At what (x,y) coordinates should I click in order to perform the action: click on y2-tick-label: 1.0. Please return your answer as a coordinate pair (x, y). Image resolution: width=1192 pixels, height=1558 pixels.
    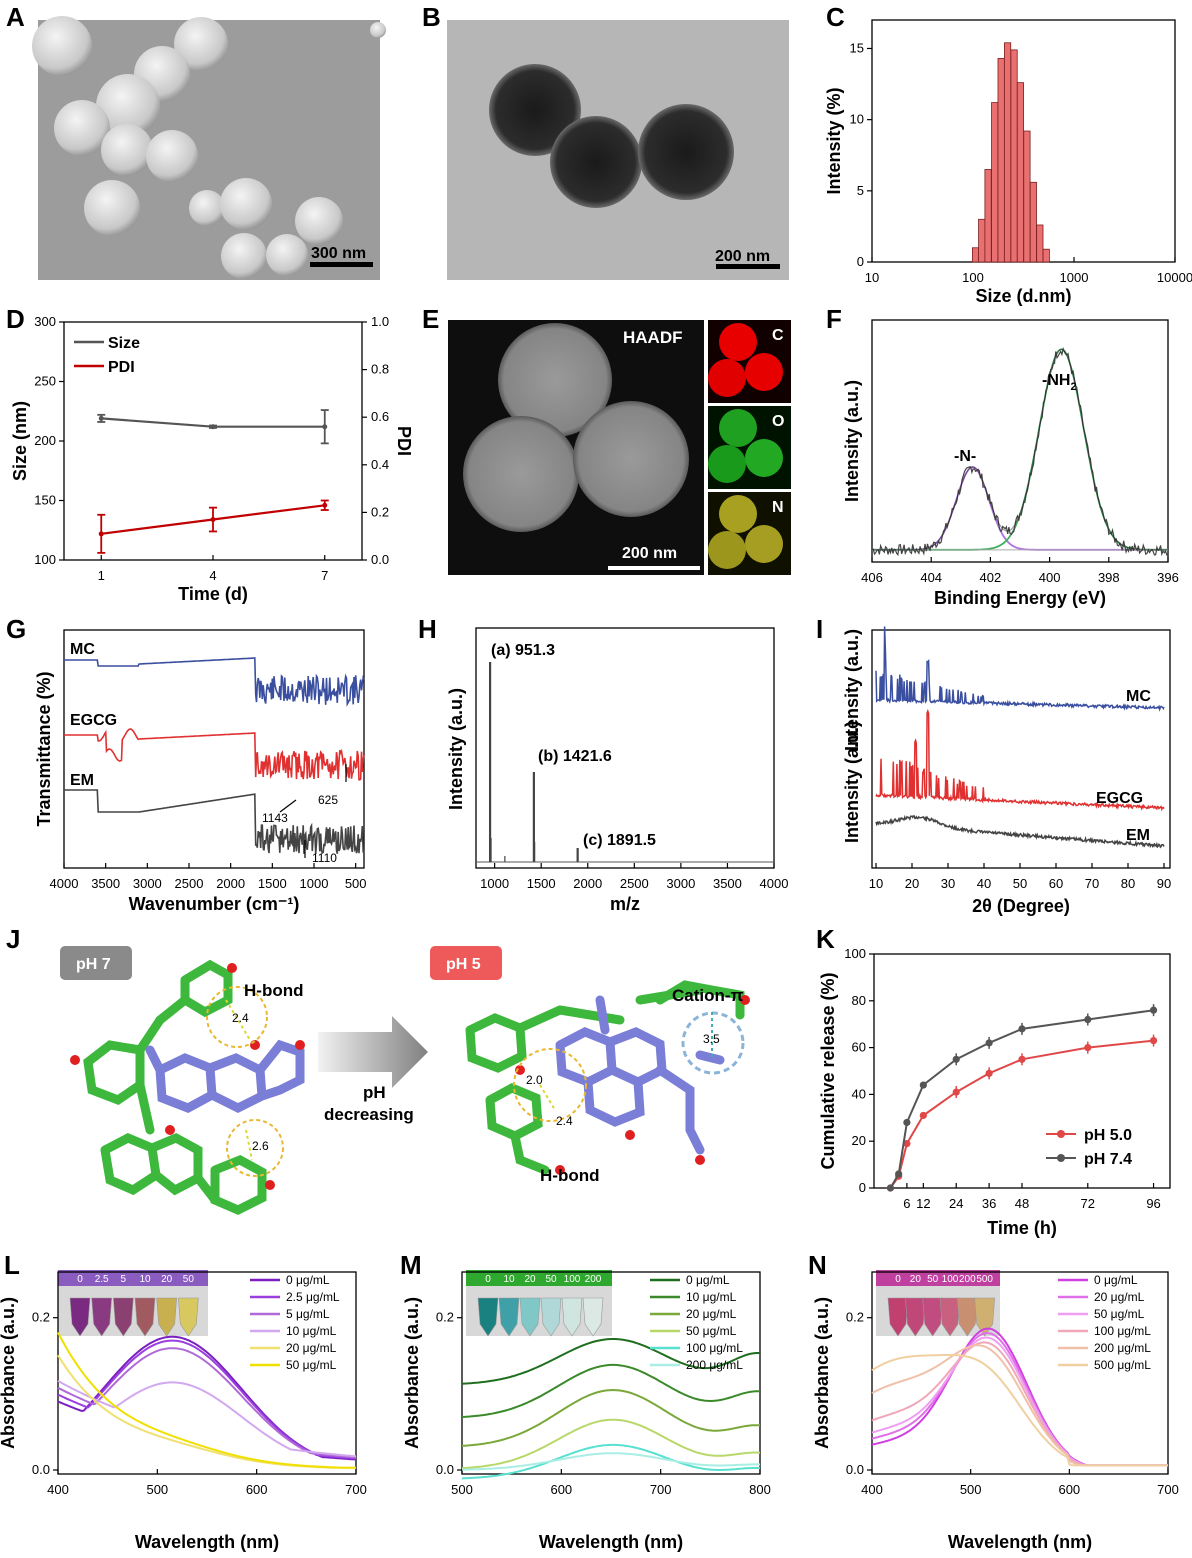
    Looking at the image, I should click on (380, 321).